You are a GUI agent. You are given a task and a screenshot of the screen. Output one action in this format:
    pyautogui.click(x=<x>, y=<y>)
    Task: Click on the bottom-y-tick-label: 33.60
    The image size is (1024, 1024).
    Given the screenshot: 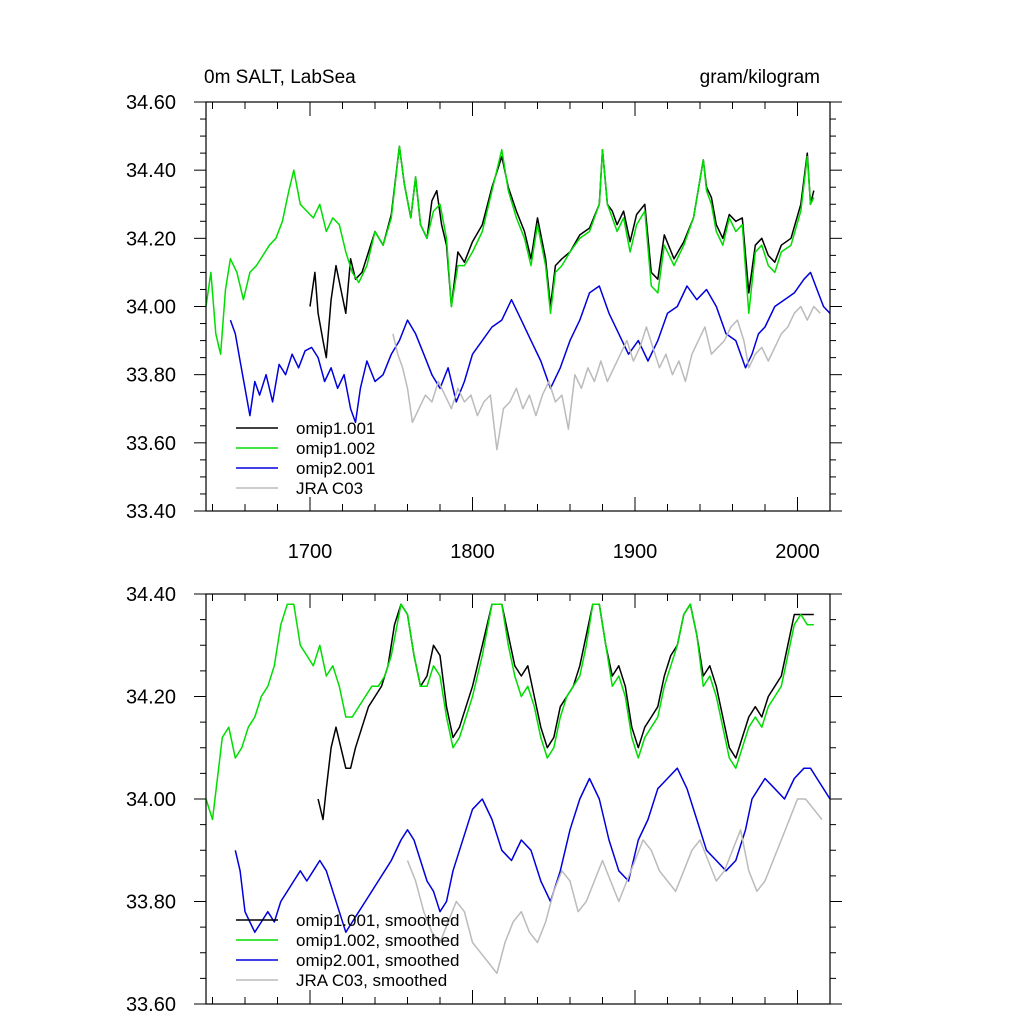 What is the action you would take?
    pyautogui.click(x=151, y=1005)
    